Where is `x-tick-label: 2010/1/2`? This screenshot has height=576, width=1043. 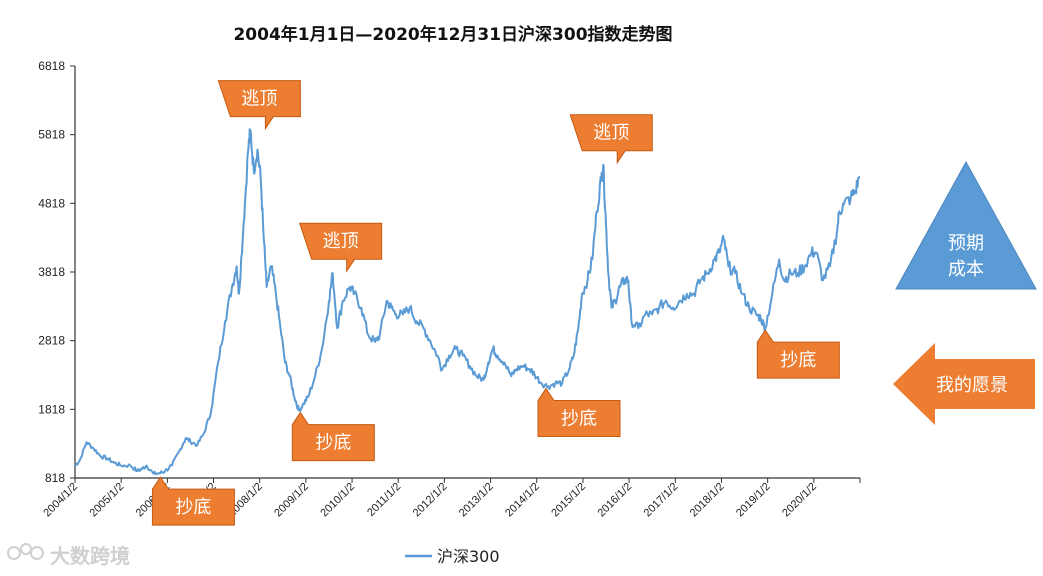 x-tick-label: 2010/1/2 is located at coordinates (337, 500).